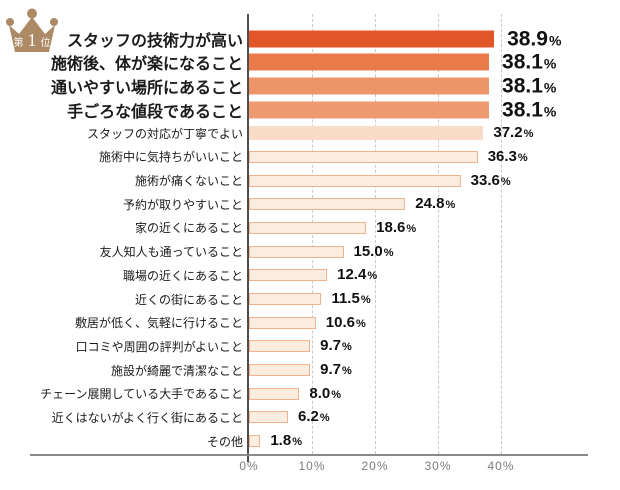 This screenshot has height=490, width=620. I want to click on bar-row: 近くの街にあること 11.5%, so click(307, 299).